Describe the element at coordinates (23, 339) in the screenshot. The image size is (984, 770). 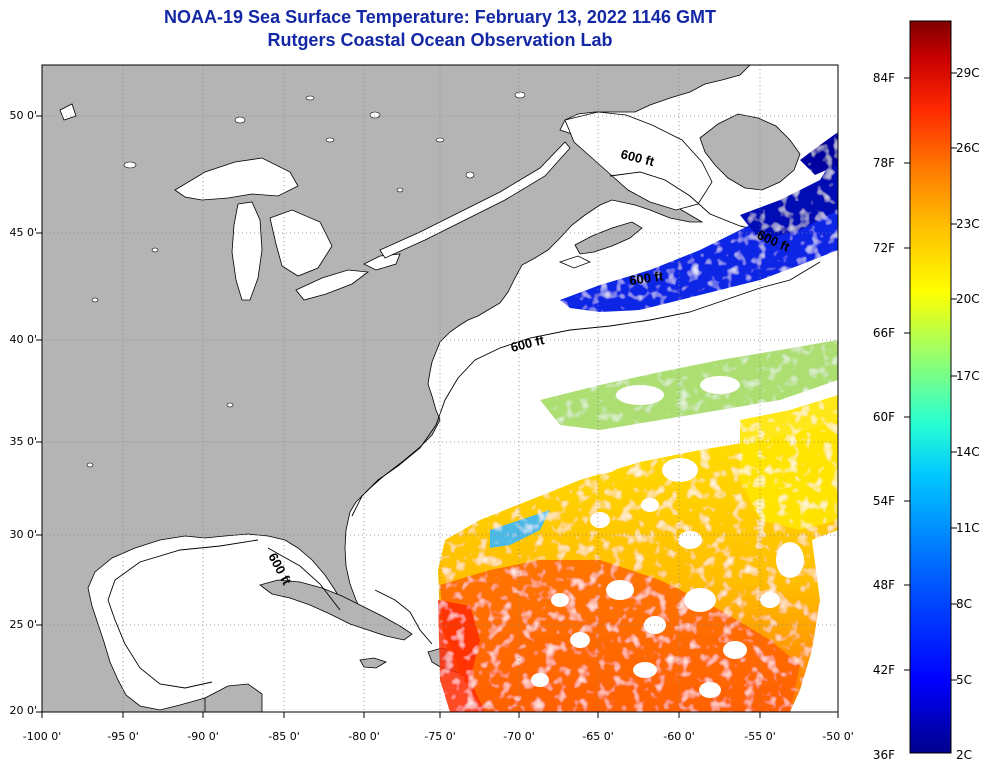
I see `lat-label-40: 40 0'` at that location.